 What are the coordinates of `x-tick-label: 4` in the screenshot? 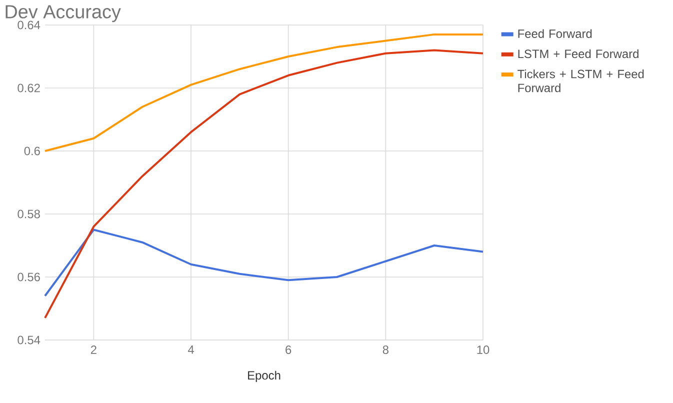 It's located at (191, 350).